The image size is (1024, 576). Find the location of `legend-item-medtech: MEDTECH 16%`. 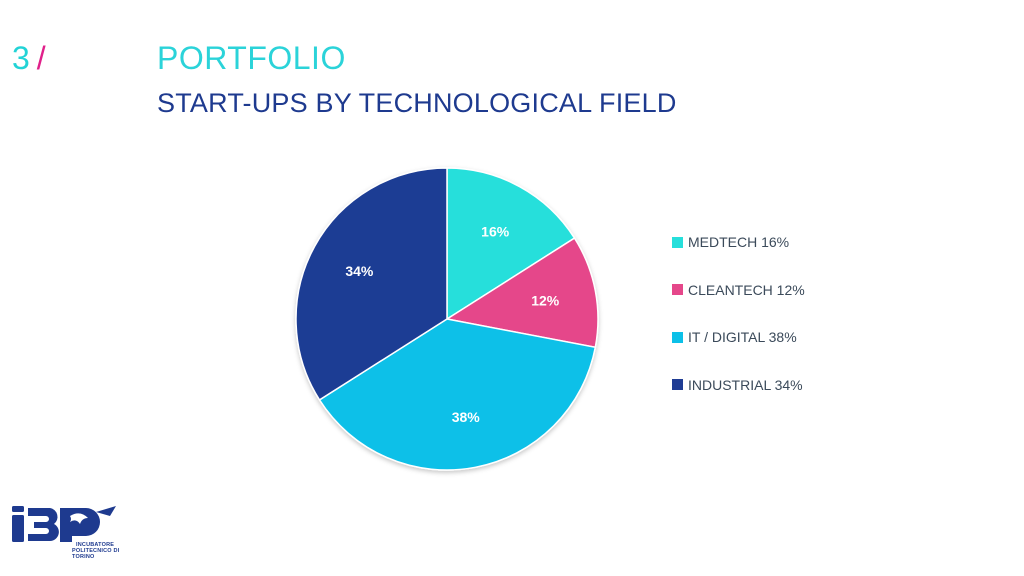

legend-item-medtech: MEDTECH 16% is located at coordinates (738, 242).